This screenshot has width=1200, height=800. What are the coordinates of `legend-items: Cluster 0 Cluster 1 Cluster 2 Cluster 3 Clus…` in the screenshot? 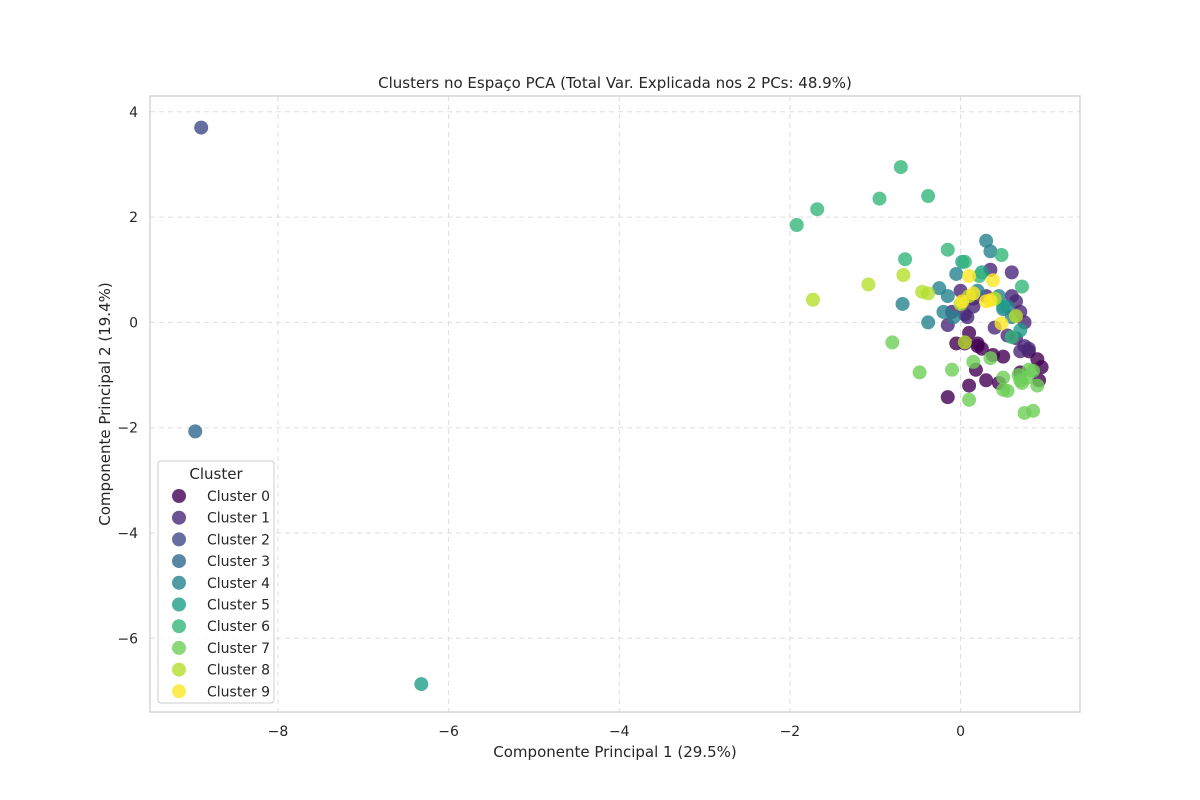 It's located at (221, 594).